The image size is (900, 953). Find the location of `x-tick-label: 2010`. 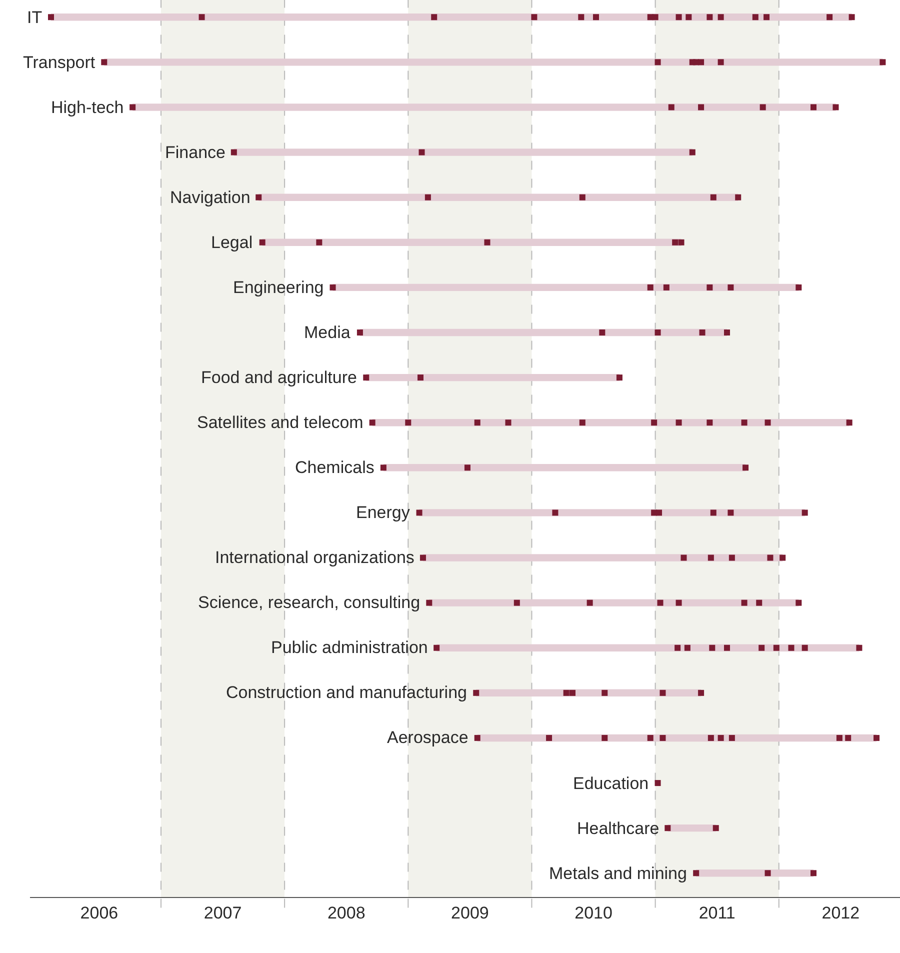

x-tick-label: 2010 is located at coordinates (593, 912).